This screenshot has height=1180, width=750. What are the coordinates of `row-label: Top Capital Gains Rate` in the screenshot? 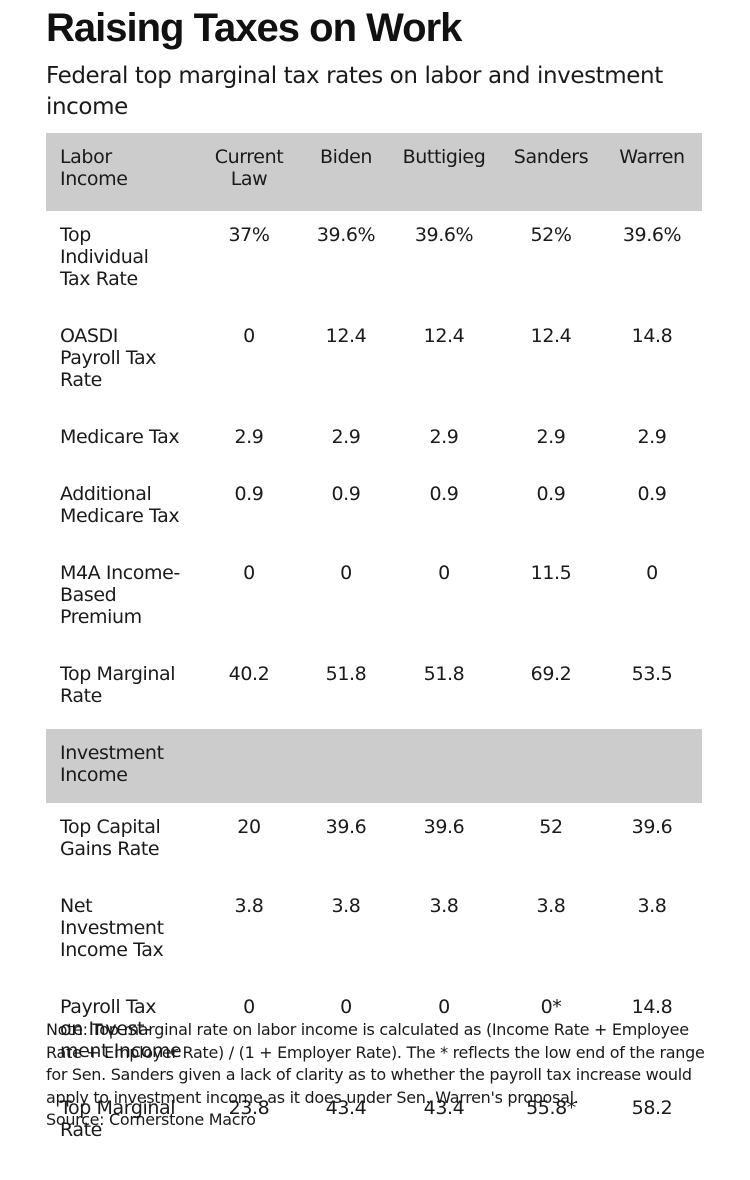 It's located at (110, 838).